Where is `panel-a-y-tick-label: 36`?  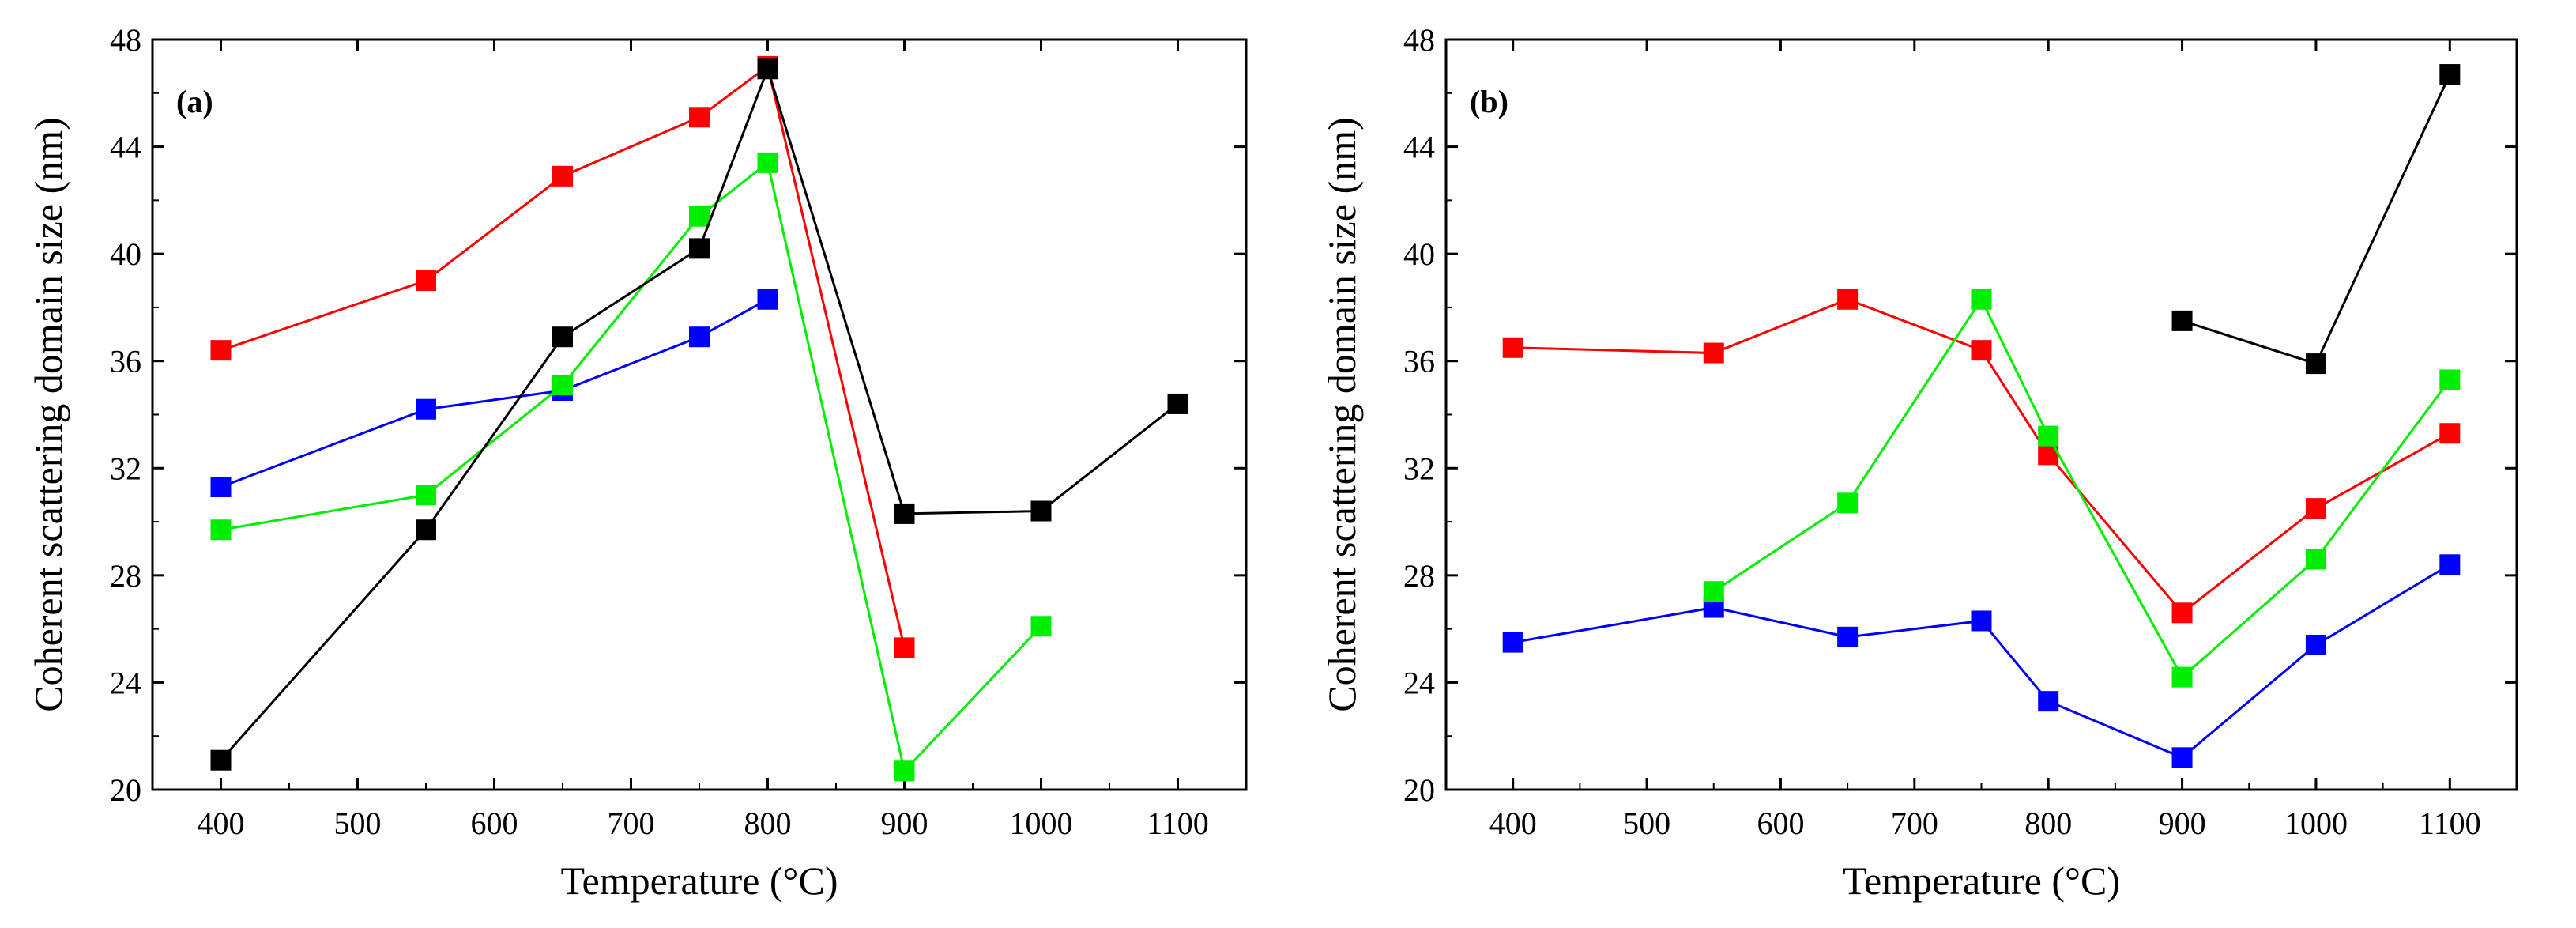
panel-a-y-tick-label: 36 is located at coordinates (125, 361).